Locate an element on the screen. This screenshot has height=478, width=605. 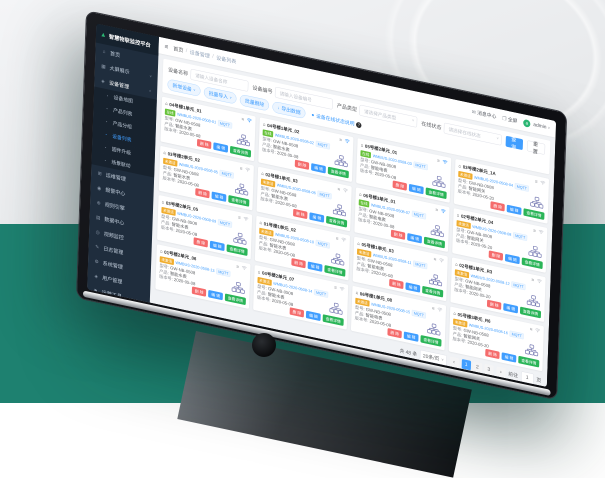
sidebar-item-label: 设备地图 is located at coordinates (123, 99).